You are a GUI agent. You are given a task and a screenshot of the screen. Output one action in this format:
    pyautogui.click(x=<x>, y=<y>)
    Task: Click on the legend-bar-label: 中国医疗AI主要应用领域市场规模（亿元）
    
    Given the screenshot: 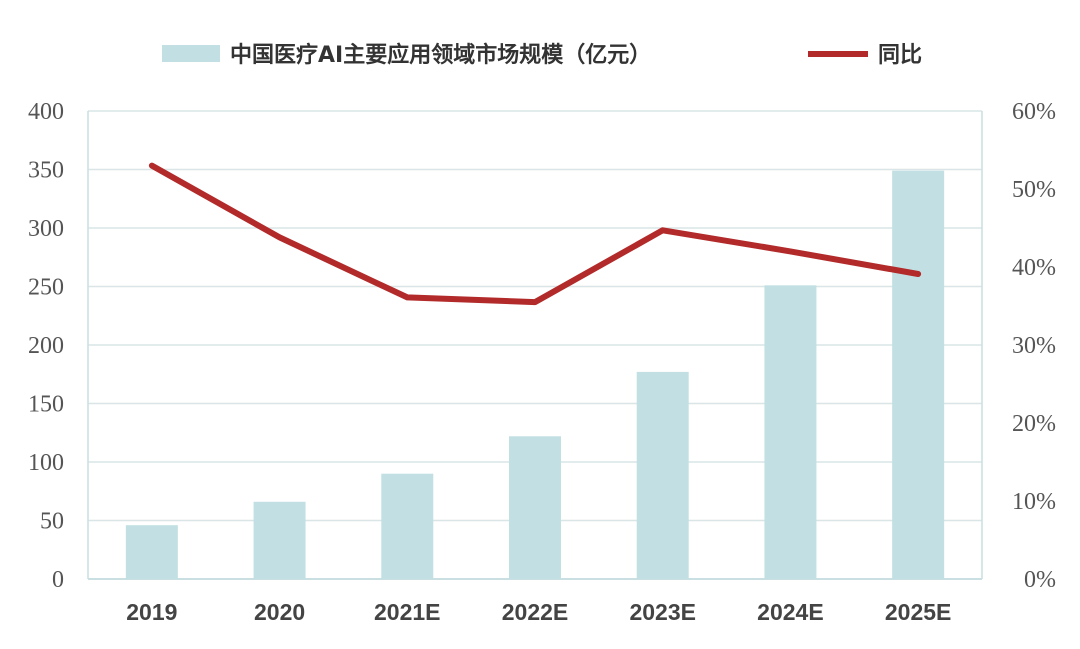 What is the action you would take?
    pyautogui.click(x=440, y=55)
    